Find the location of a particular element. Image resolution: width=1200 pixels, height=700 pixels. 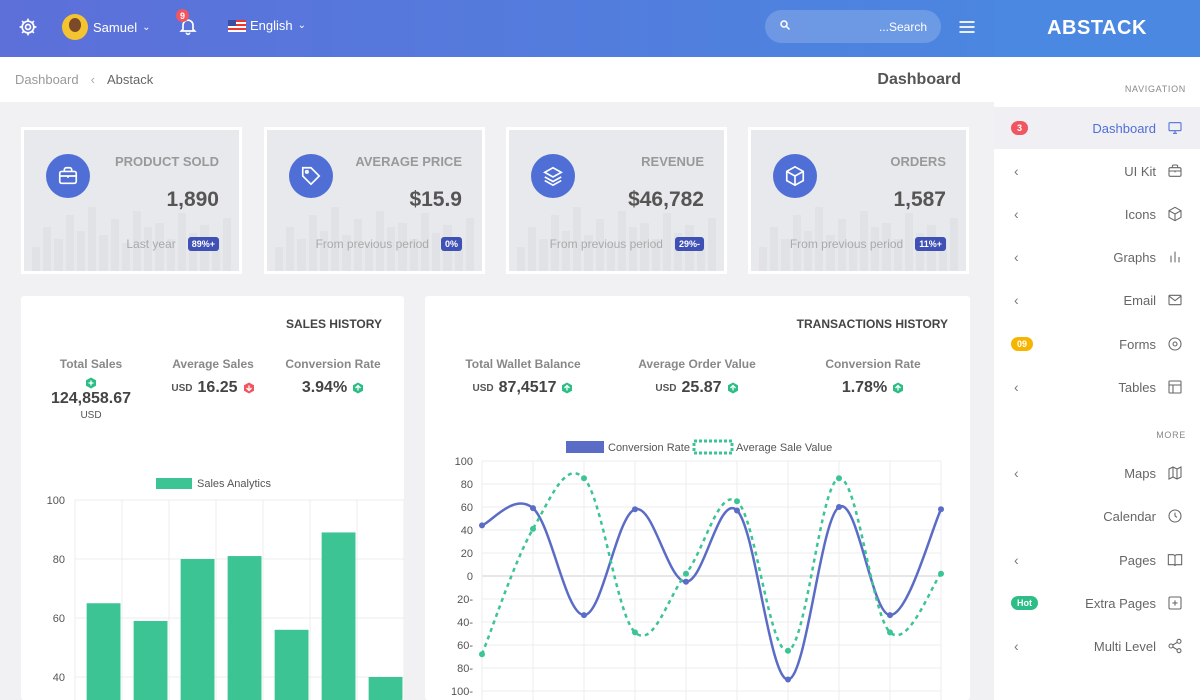

sidebar-navigation-header: NAVIGATION is located at coordinates (1155, 89).